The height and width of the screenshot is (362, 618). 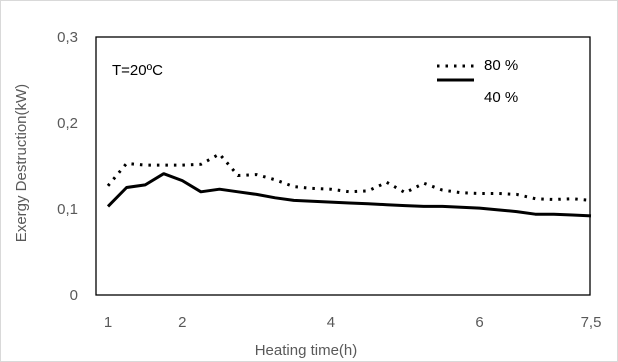 What do you see at coordinates (591, 322) in the screenshot?
I see `x-tick-label: 7,5` at bounding box center [591, 322].